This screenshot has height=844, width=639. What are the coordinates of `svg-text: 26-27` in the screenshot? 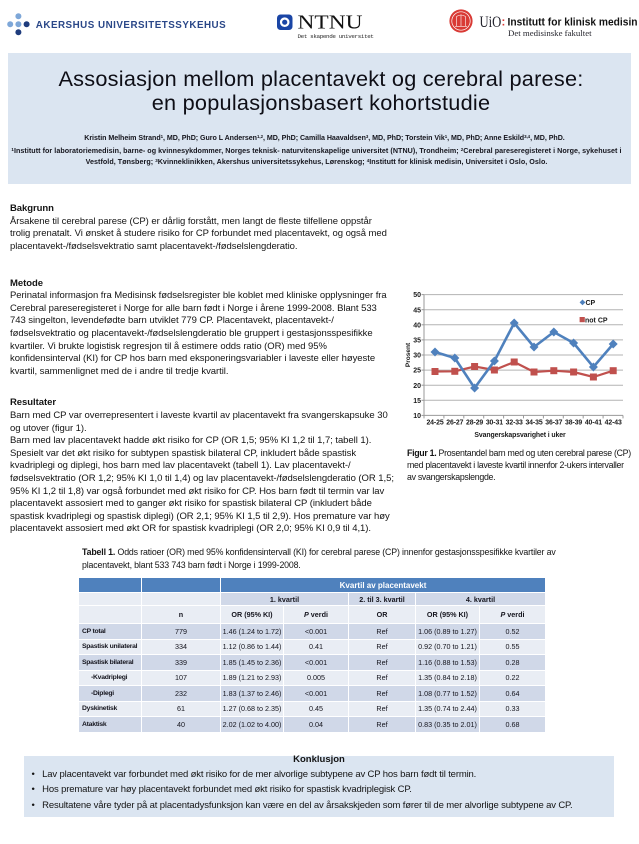 It's located at (454, 423).